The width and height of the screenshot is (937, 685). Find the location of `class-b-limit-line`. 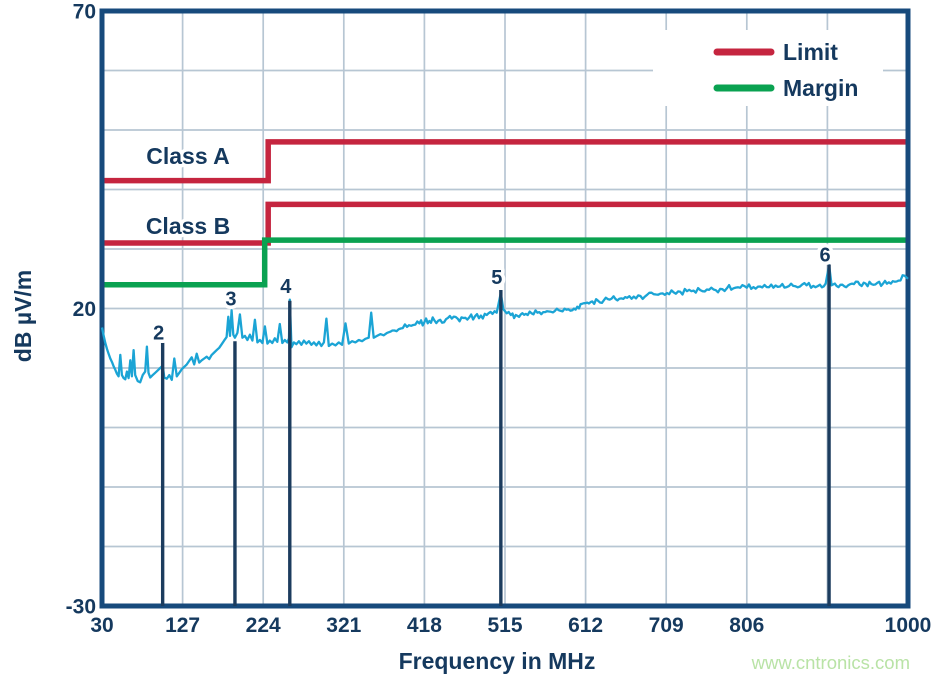

class-b-limit-line is located at coordinates (505, 223).